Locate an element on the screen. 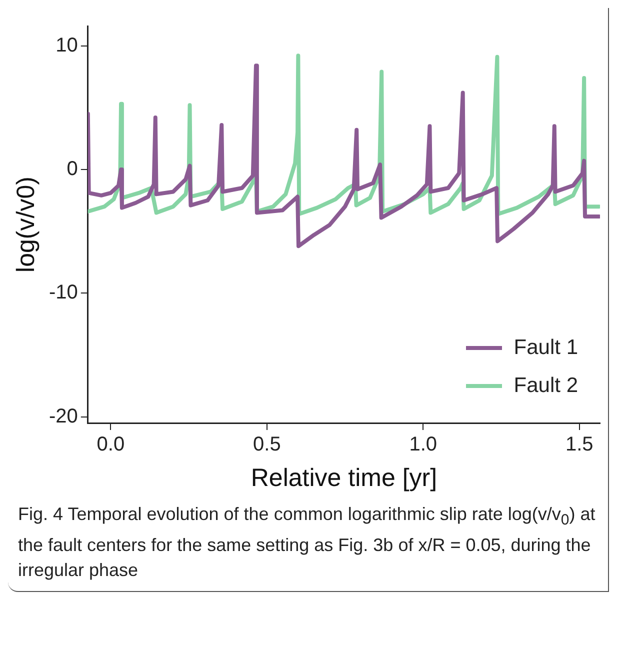  y-tick-label: 10 is located at coordinates (67, 45).